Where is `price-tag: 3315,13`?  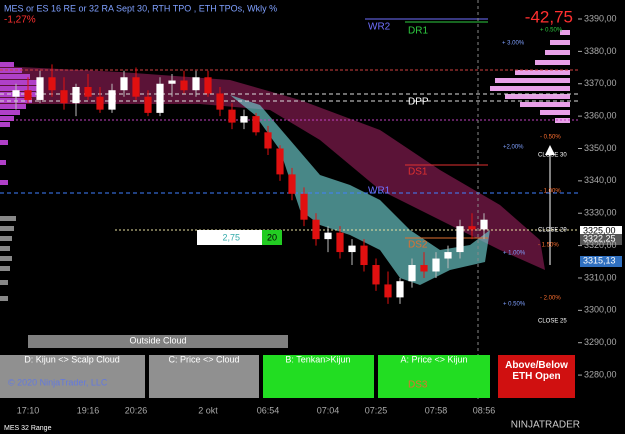 price-tag: 3315,13 is located at coordinates (599, 260).